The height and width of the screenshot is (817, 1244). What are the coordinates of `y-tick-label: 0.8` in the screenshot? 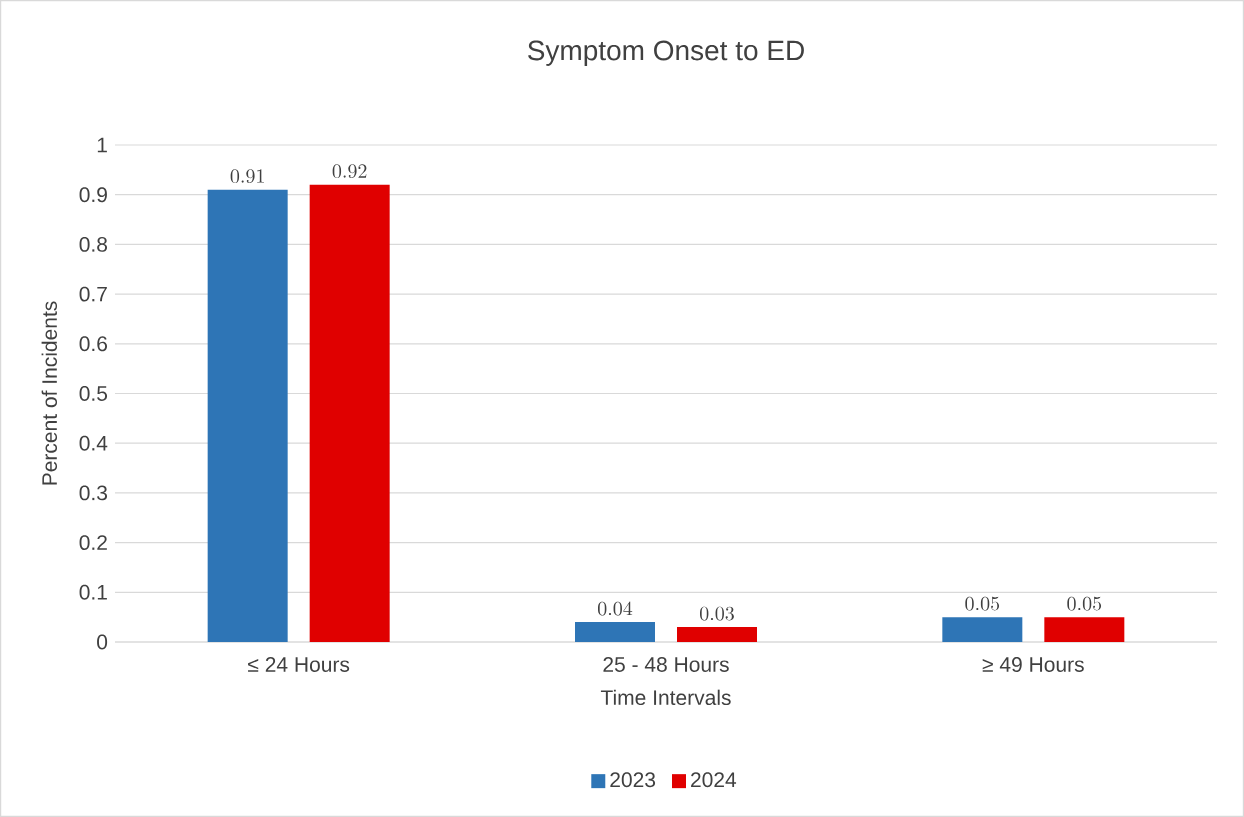 It's located at (93, 244).